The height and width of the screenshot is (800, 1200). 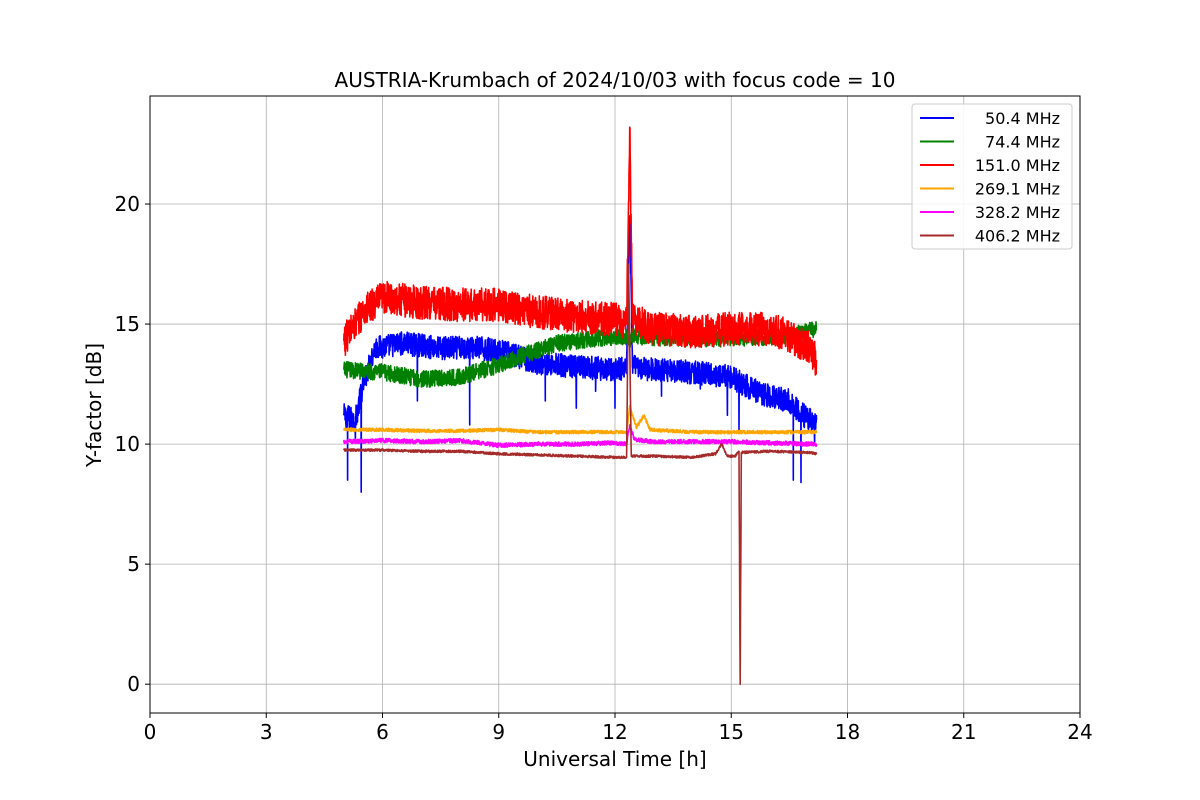 I want to click on legend-label: 74.4 MHz, so click(x=1022, y=142).